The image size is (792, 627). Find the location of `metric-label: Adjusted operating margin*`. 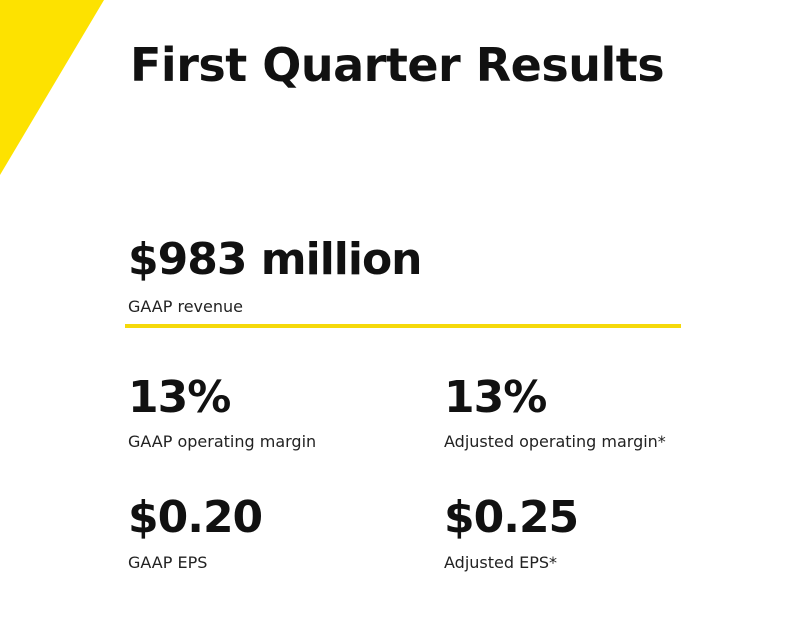

metric-label: Adjusted operating margin* is located at coordinates (555, 441).